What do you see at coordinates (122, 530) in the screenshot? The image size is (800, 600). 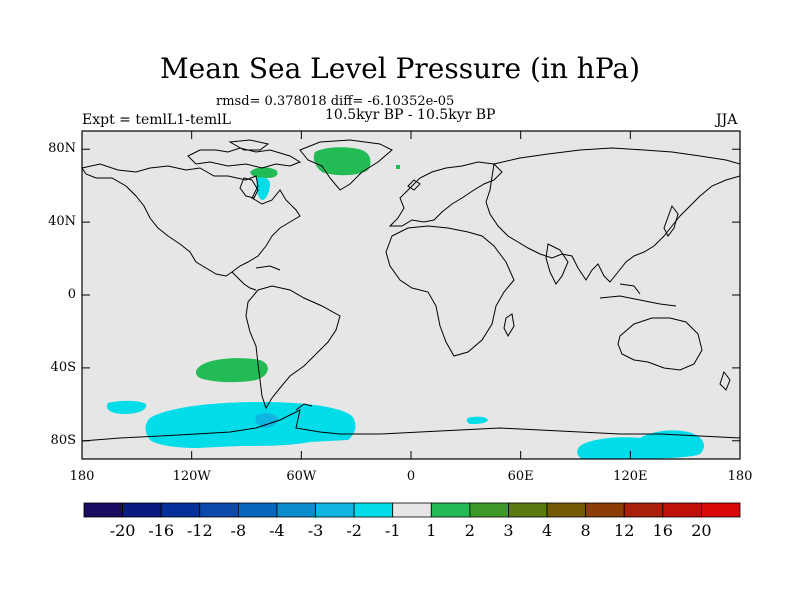 I see `colorbar-label: -20` at bounding box center [122, 530].